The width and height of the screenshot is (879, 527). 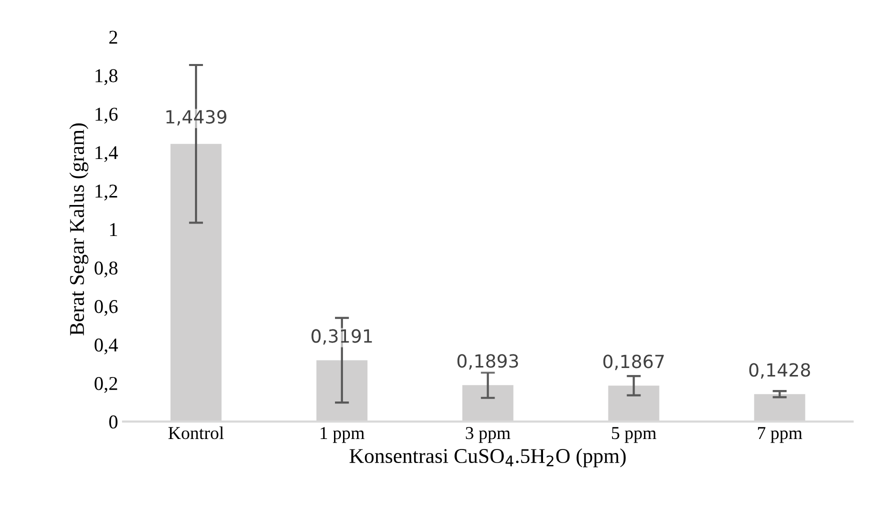 What do you see at coordinates (113, 37) in the screenshot?
I see `y-tick-label: 2` at bounding box center [113, 37].